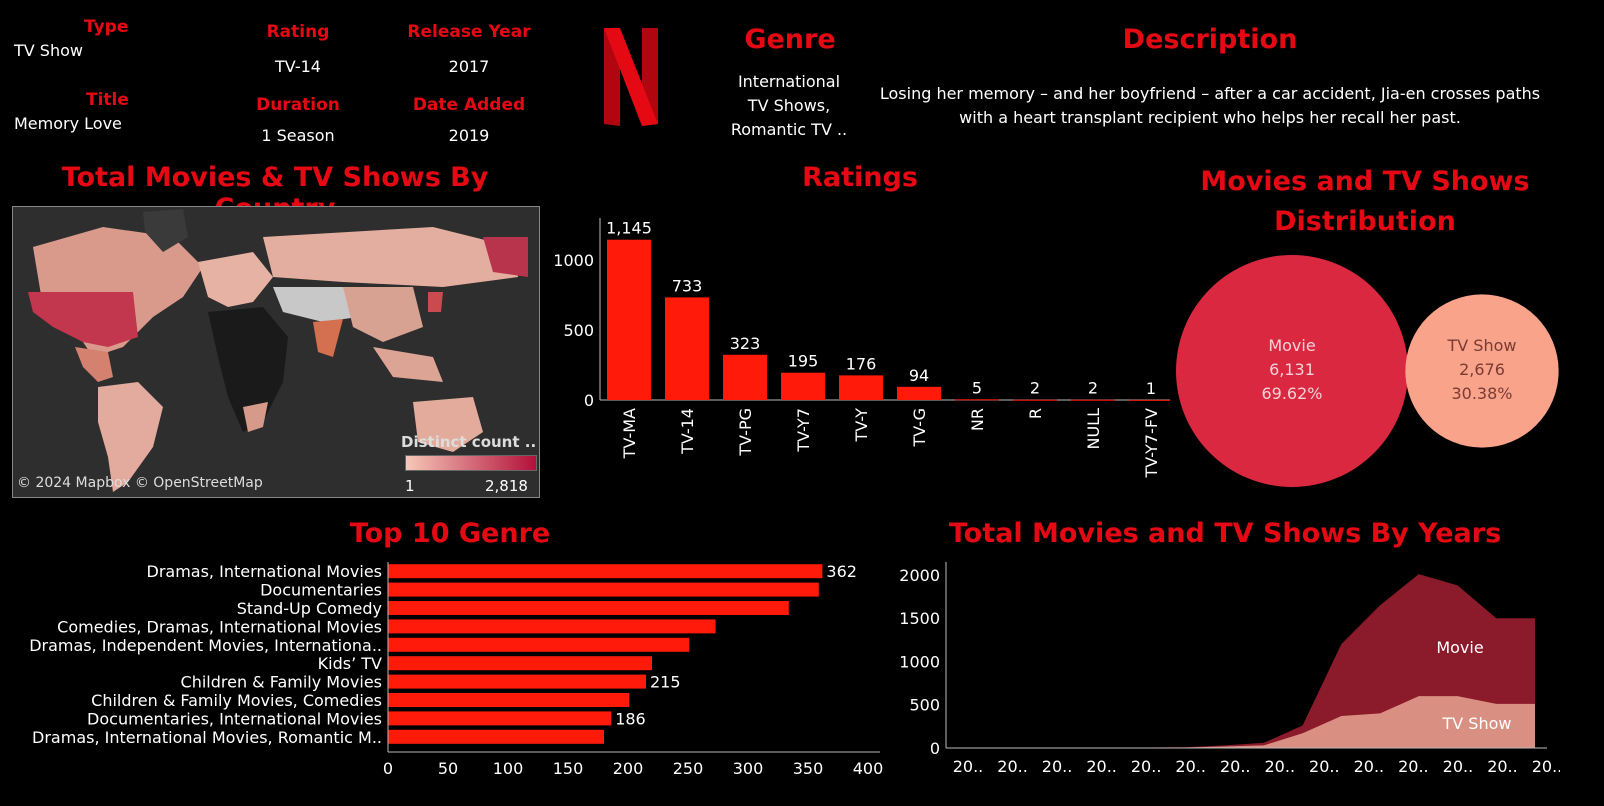  Describe the element at coordinates (1459, 647) in the screenshot. I see `years-series-label-movie: Movie` at that location.